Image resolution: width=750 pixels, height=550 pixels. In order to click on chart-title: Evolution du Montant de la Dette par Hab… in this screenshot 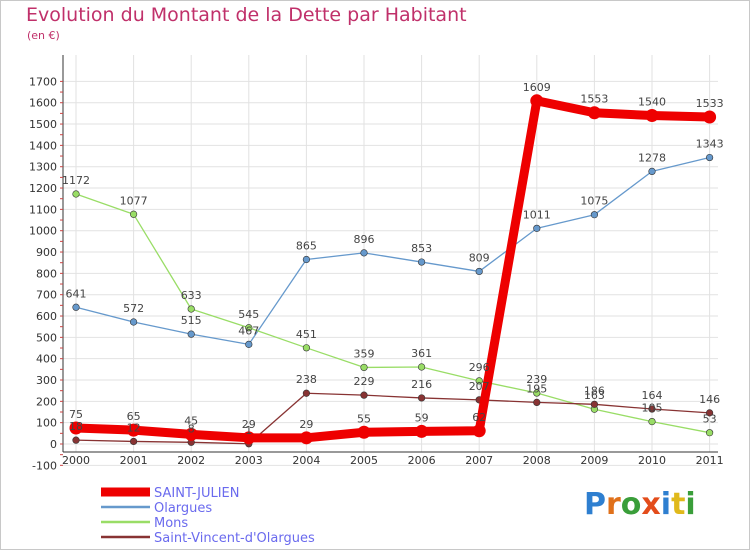, I will do `click(246, 15)`.